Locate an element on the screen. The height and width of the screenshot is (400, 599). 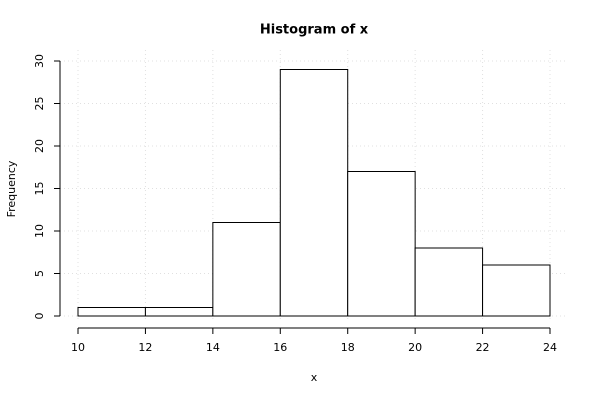
x-tick-label: 10 is located at coordinates (78, 347).